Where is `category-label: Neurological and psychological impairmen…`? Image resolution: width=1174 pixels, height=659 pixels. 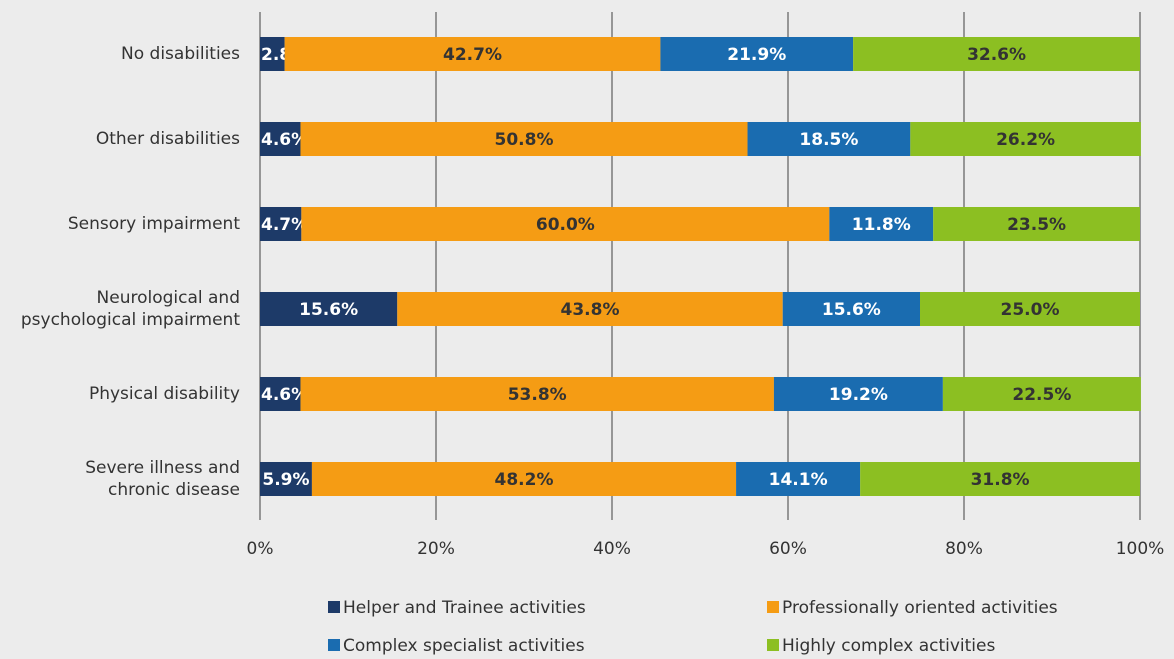
category-label: Neurological and psychological impairmen… is located at coordinates (130, 309).